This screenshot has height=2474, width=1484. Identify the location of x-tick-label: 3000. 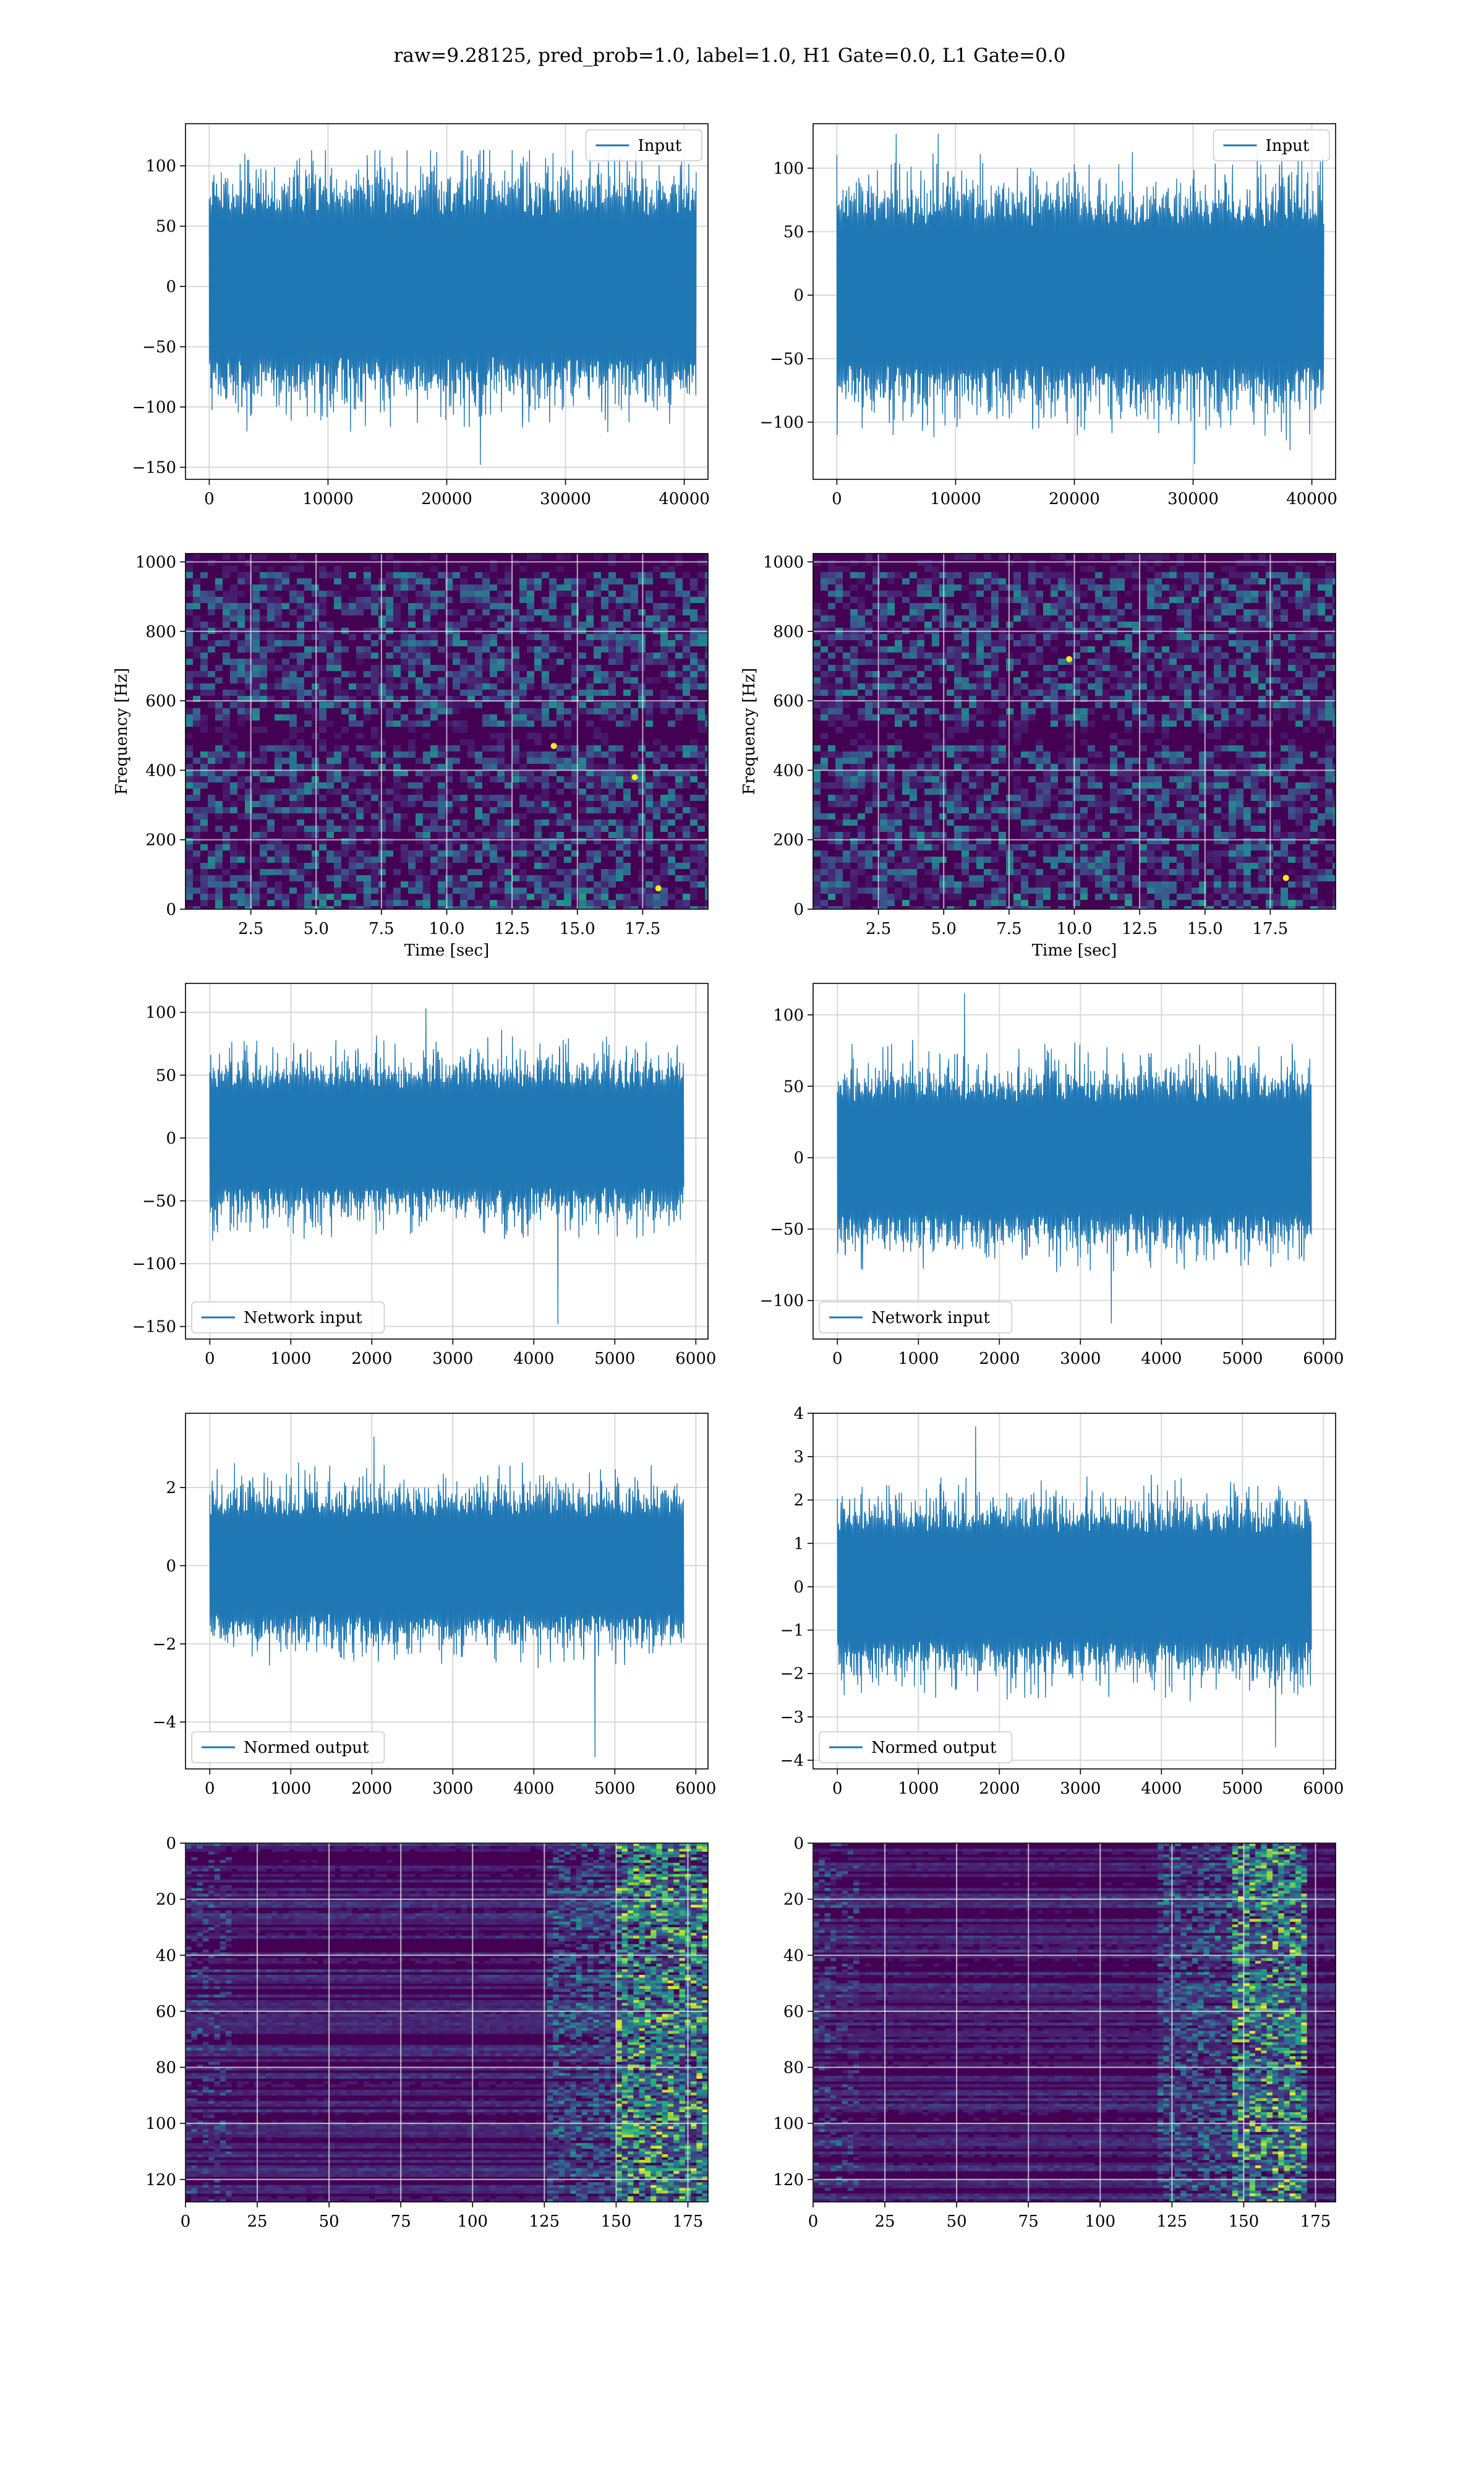
(1080, 1359).